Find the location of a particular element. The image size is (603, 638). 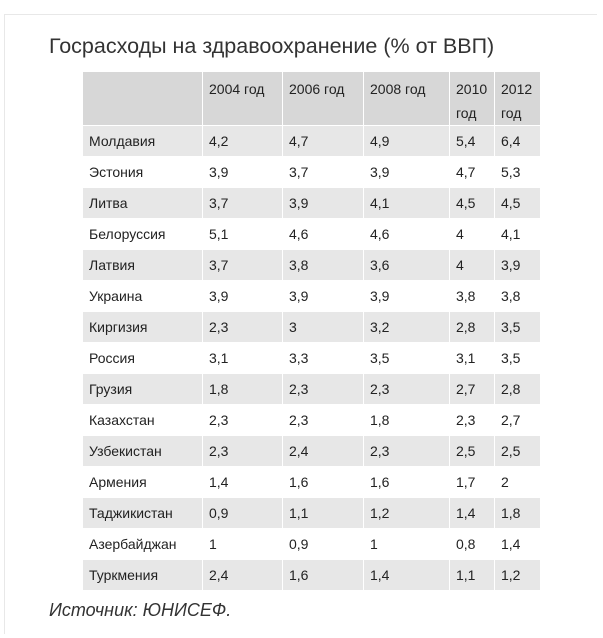

value-cell: 0,8 is located at coordinates (472, 544).